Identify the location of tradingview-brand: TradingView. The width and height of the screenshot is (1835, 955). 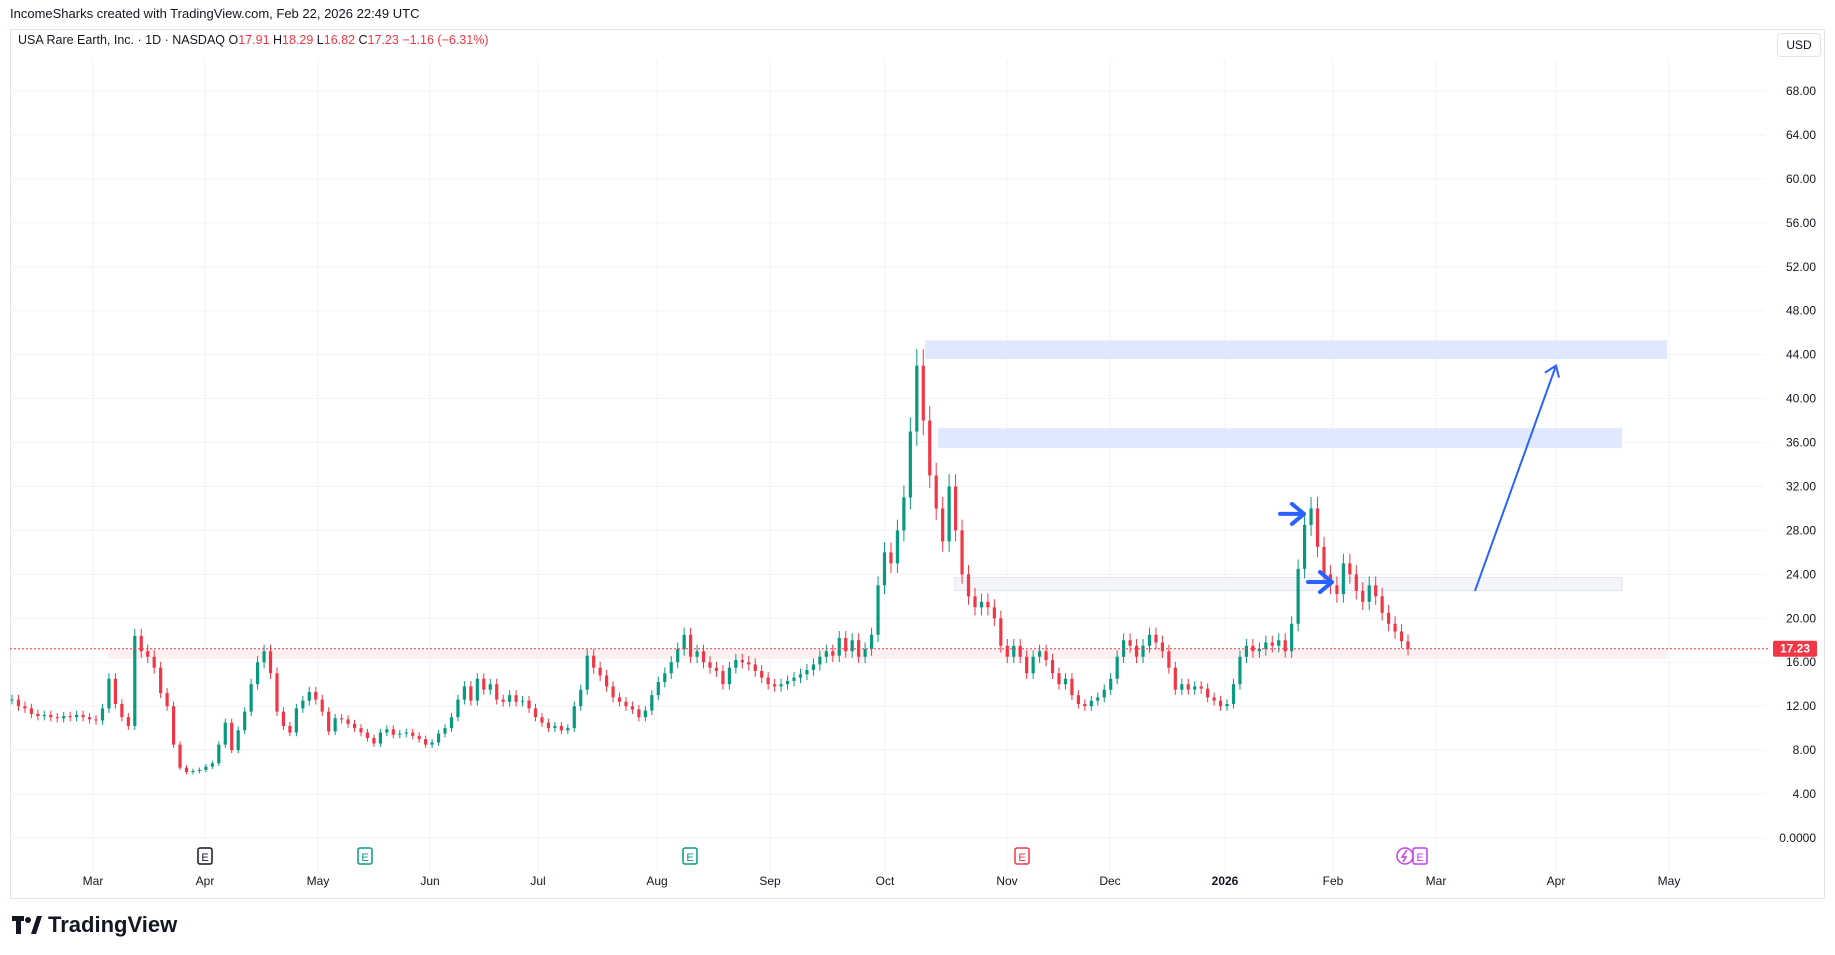
(94, 925).